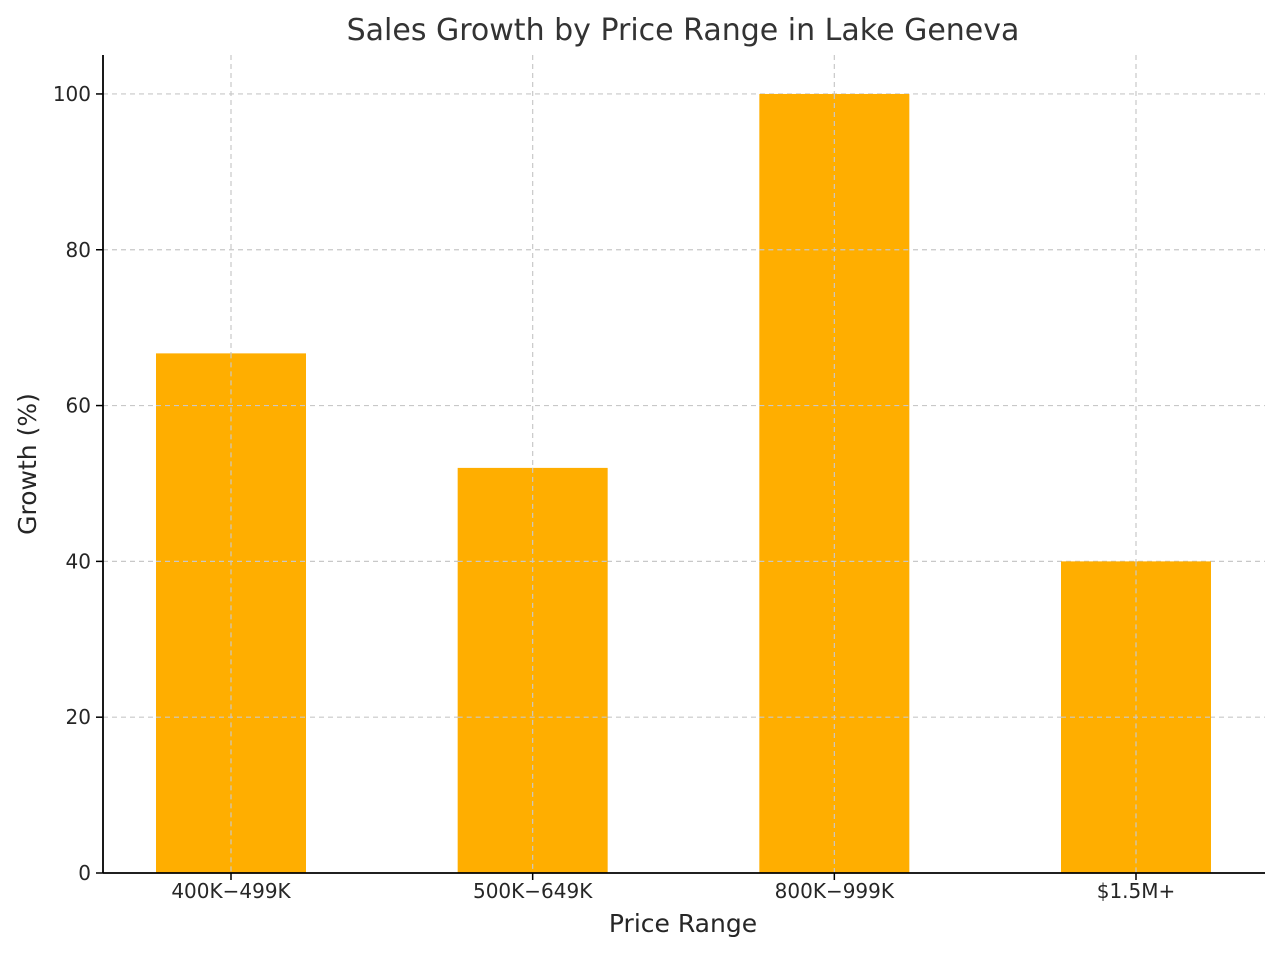  Describe the element at coordinates (27, 464) in the screenshot. I see `y-axis-label: Growth (%)` at that location.